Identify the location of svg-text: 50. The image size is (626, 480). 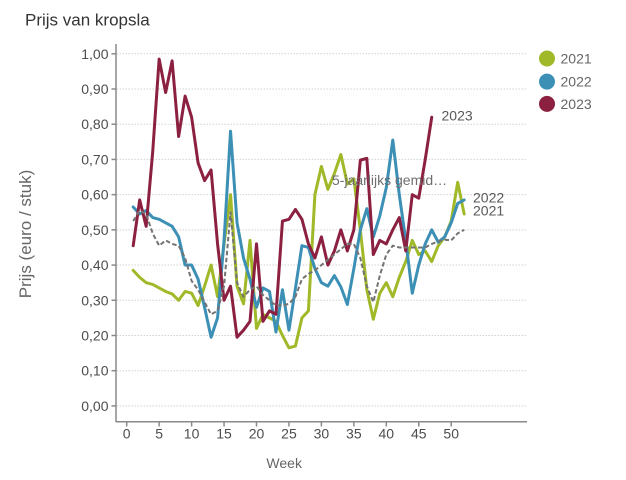
(451, 434).